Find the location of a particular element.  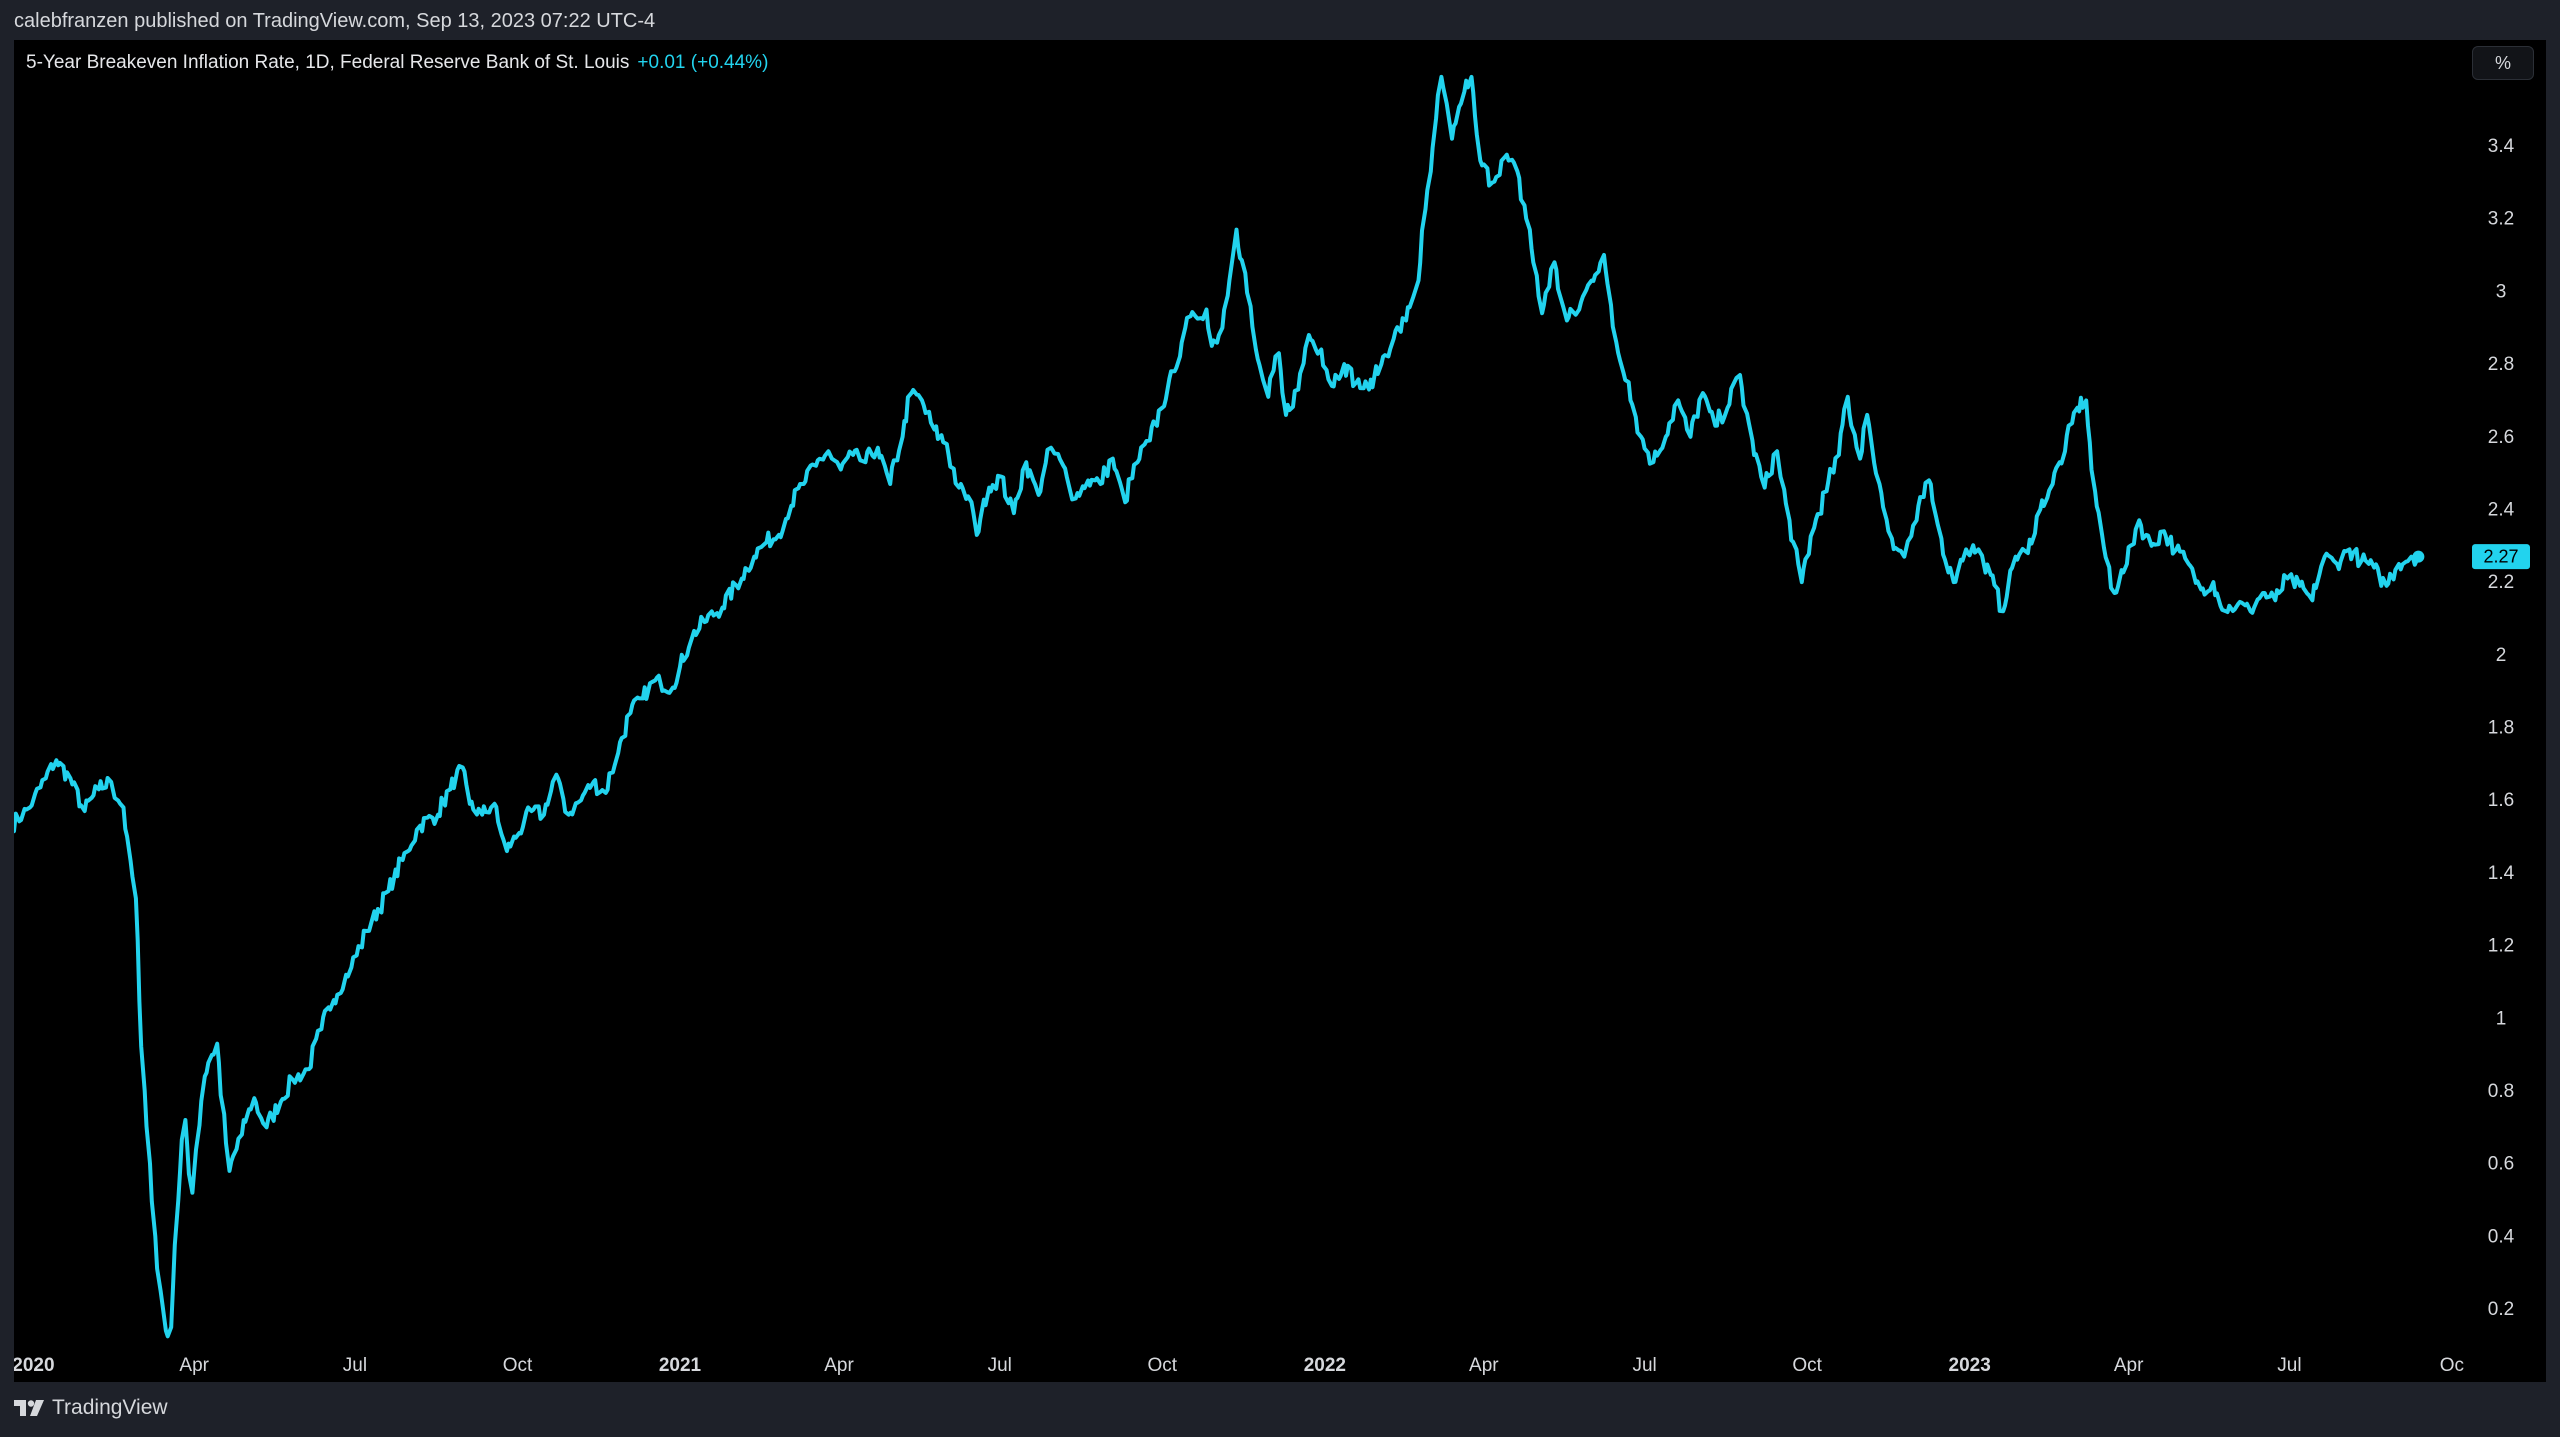

y-tick-label: 3 is located at coordinates (2501, 291).